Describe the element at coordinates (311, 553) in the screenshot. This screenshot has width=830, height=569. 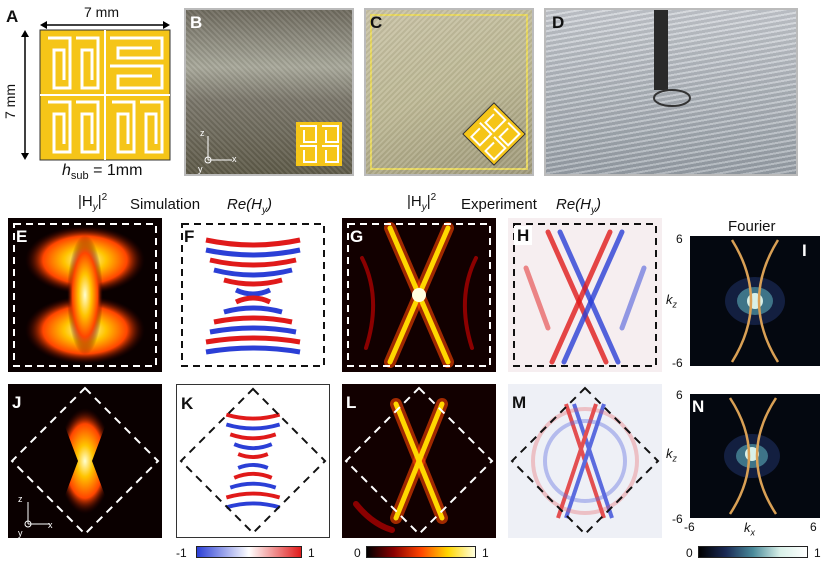
I see `colorbar-1-max: 1` at that location.